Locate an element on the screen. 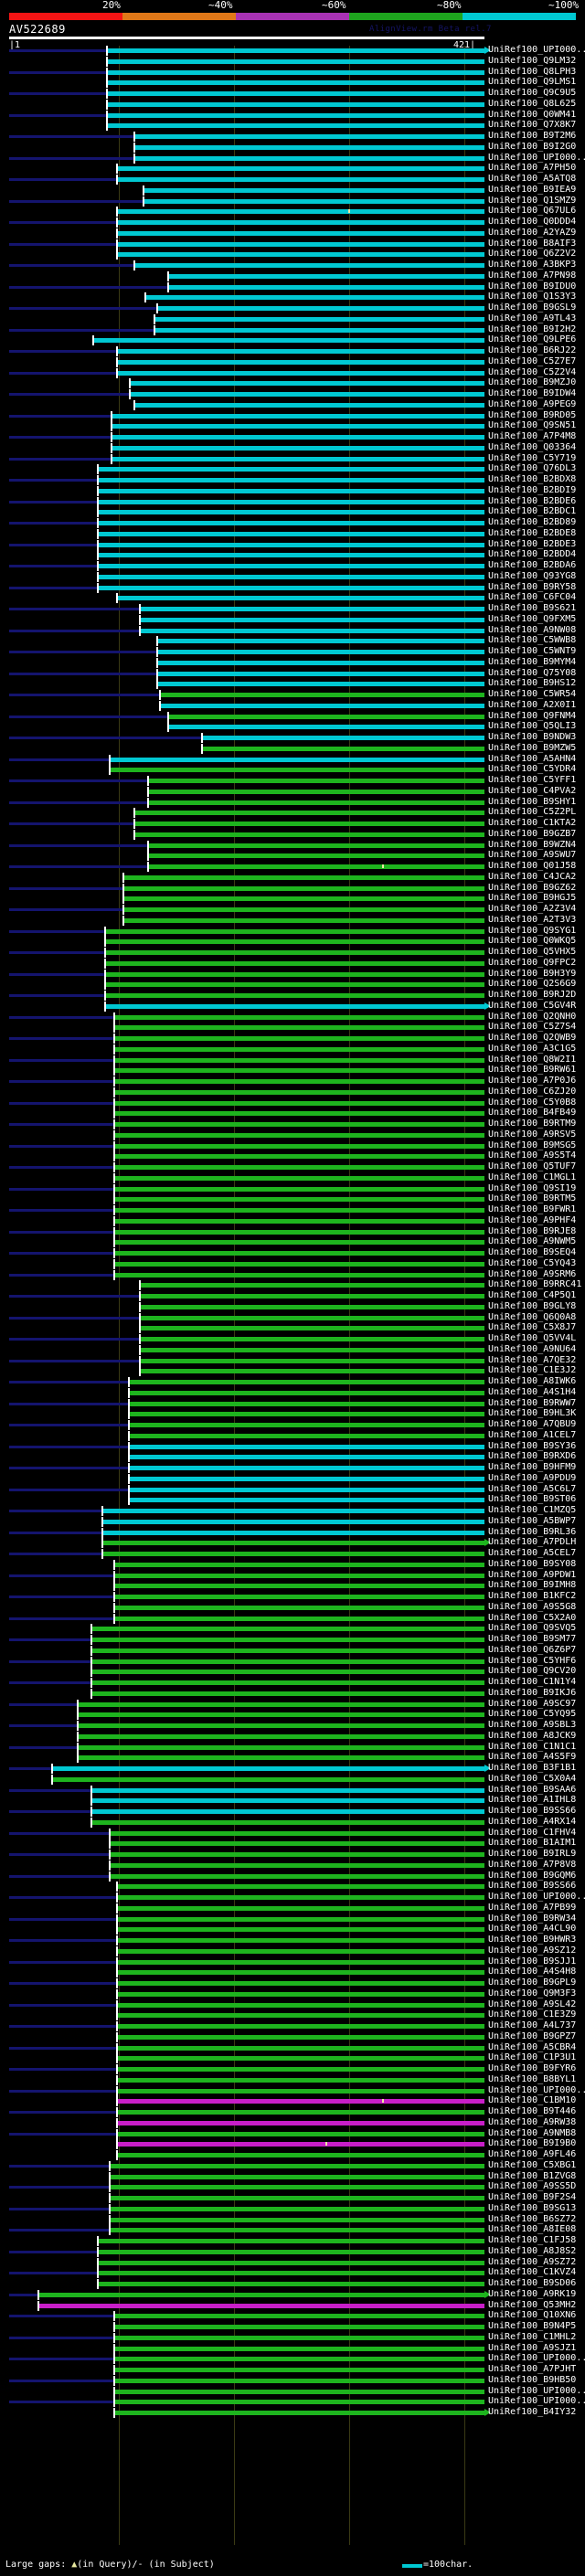  table-row: UniRef100_B2BDE8 is located at coordinates (293, 534).